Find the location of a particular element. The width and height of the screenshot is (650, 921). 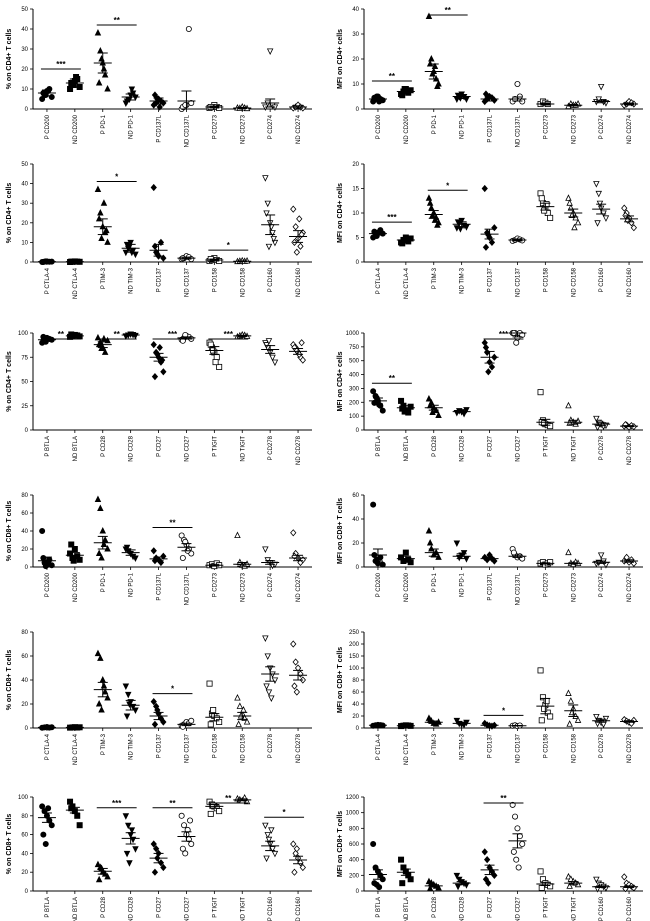

significance-label: ** is located at coordinates (228, 798).